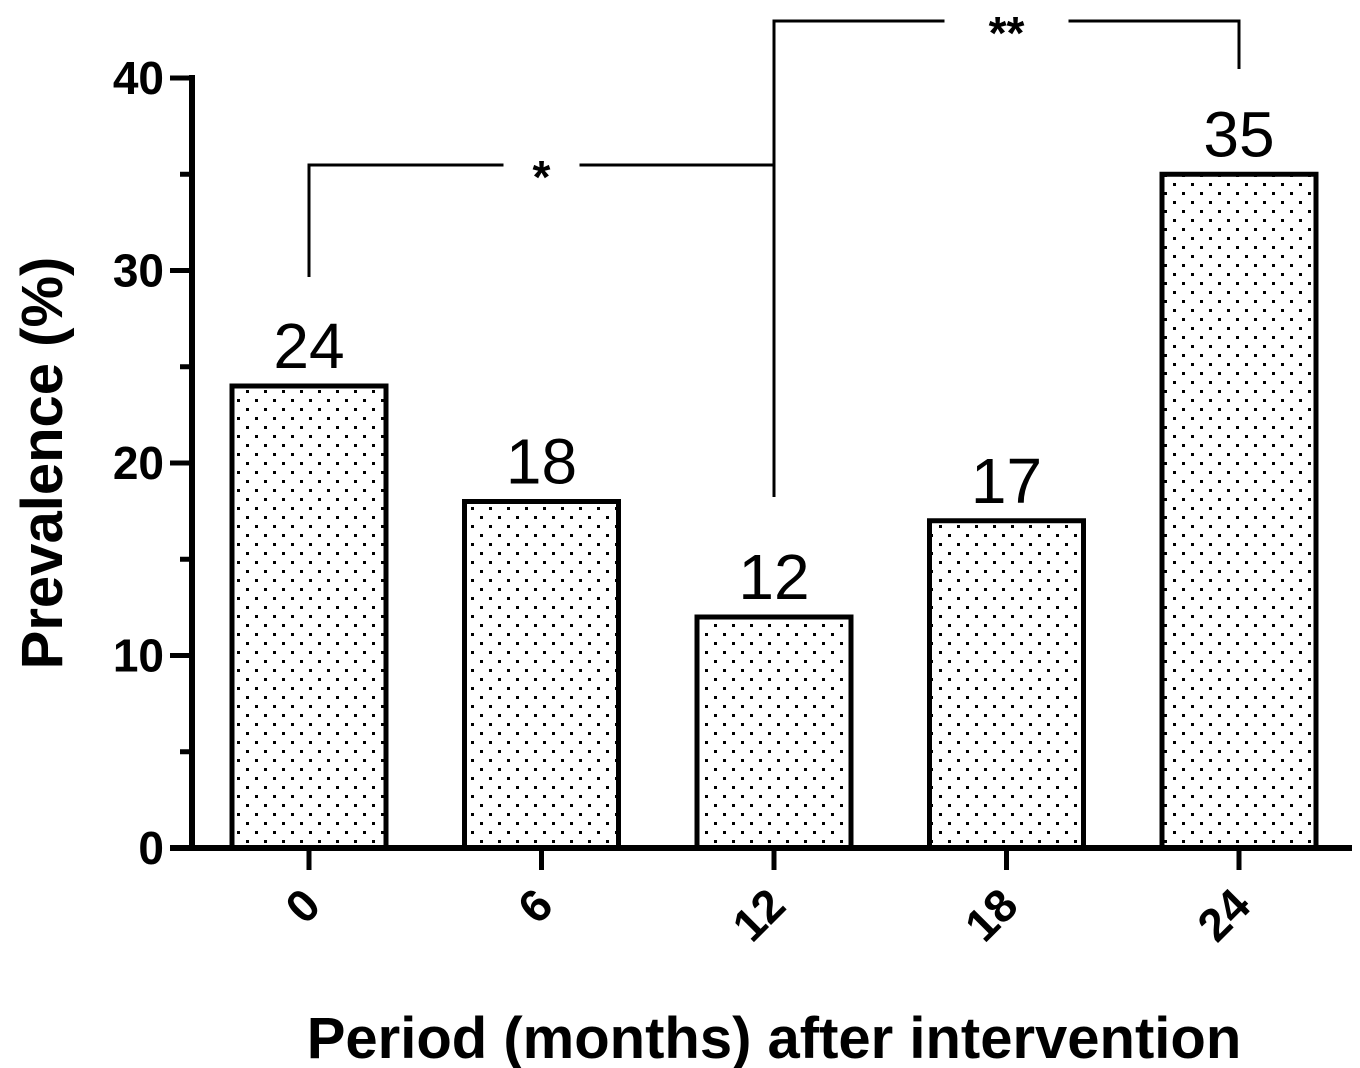 Image resolution: width=1360 pixels, height=1068 pixels. I want to click on y-axis-title: Prevalence (%), so click(42, 463).